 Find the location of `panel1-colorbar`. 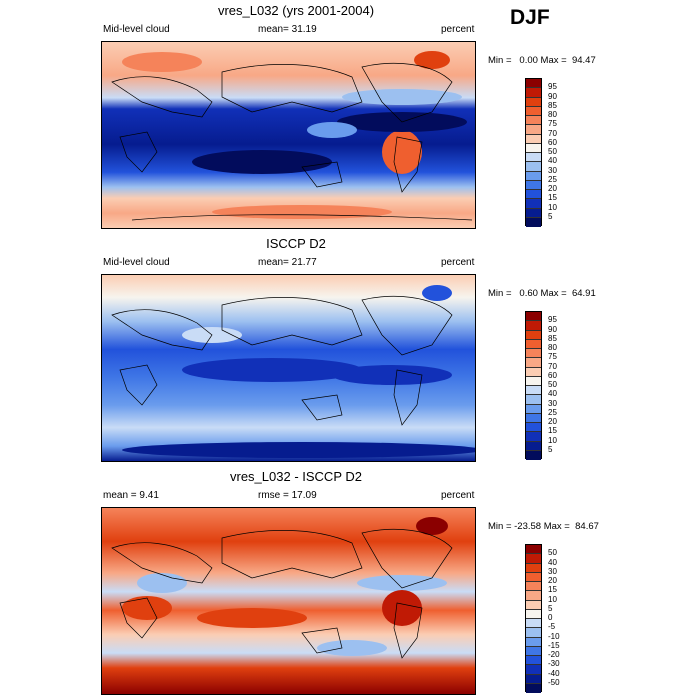

panel1-colorbar is located at coordinates (533, 152).